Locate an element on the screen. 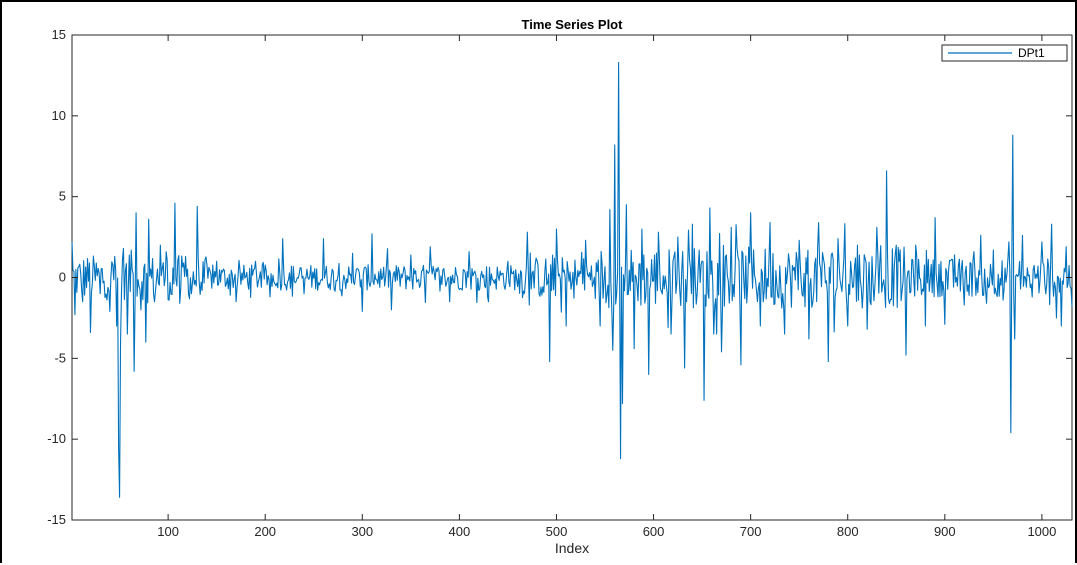 The height and width of the screenshot is (565, 1077). legend-label-dpt1: DPt1 is located at coordinates (1031, 53).